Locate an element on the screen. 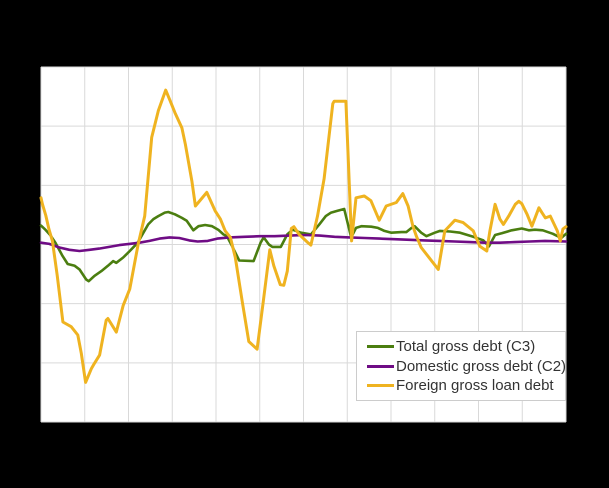  legend-label: Total gross debt (C3) is located at coordinates (466, 346).